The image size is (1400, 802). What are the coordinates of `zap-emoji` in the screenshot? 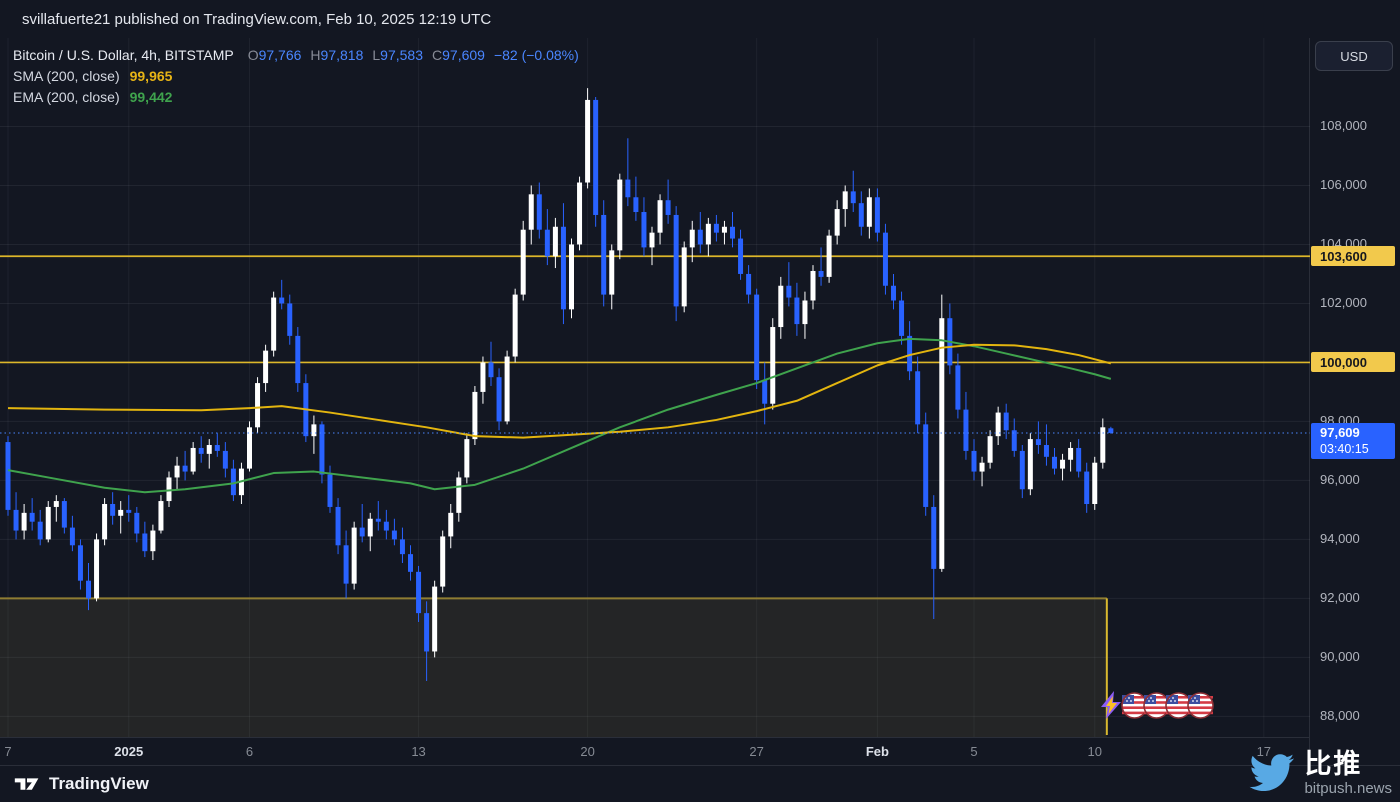 It's located at (1111, 705).